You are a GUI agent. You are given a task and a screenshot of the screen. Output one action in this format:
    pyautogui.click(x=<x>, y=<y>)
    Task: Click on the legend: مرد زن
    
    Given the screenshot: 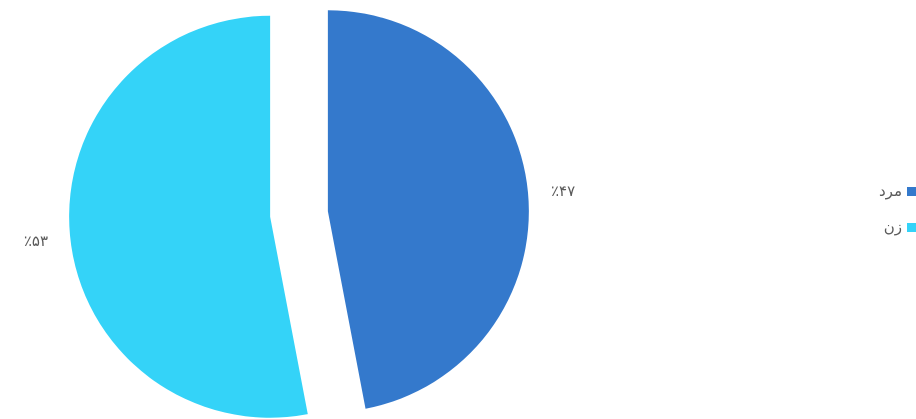 What is the action you would take?
    pyautogui.click(x=889, y=216)
    